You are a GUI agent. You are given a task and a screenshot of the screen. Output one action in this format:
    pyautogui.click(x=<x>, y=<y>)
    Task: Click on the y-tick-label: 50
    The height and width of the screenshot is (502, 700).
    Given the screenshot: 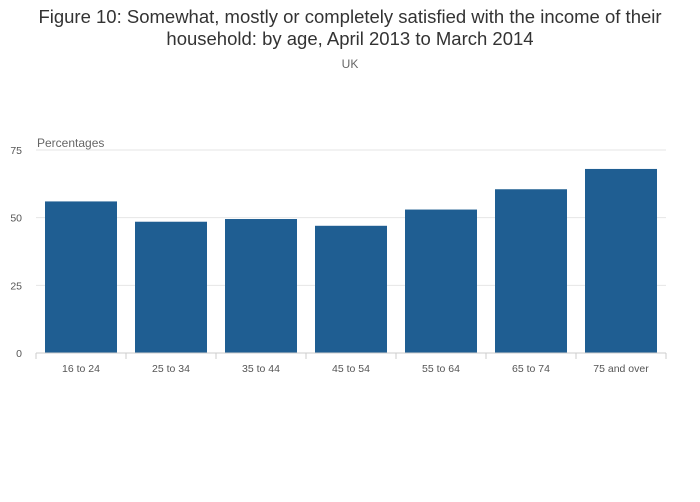 What is the action you would take?
    pyautogui.click(x=16, y=219)
    